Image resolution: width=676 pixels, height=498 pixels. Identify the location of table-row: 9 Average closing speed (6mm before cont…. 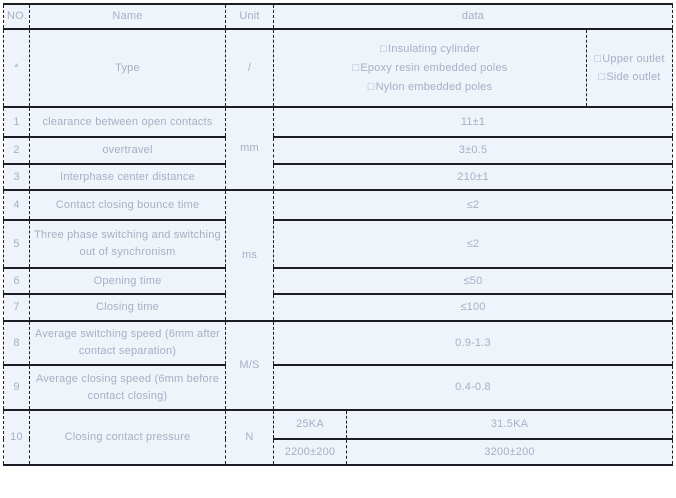
(338, 387).